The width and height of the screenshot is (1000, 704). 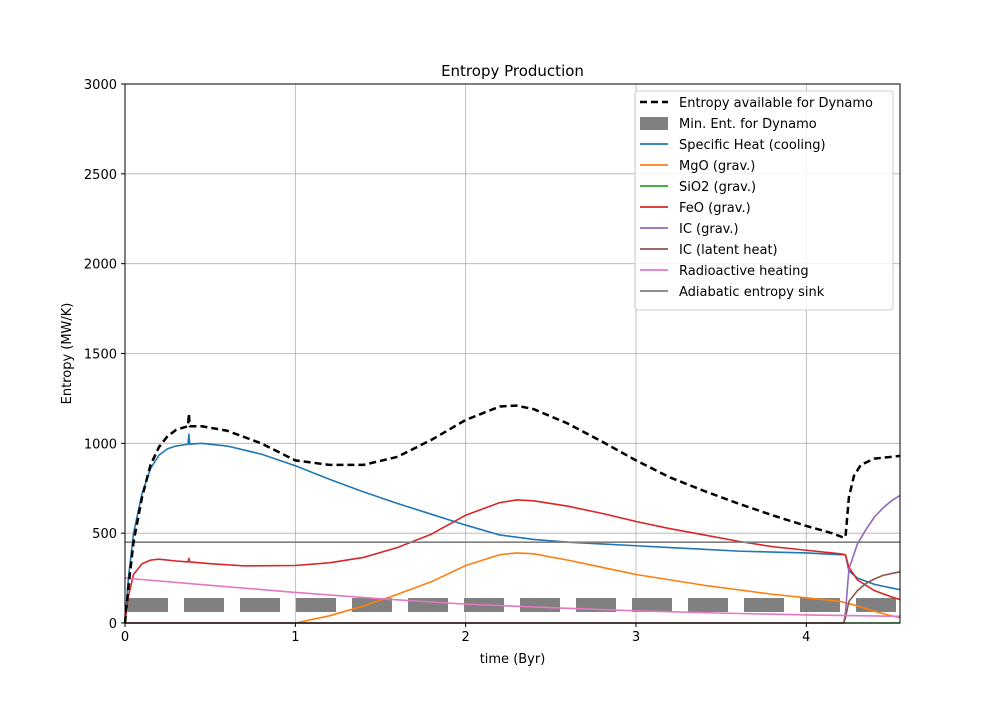 I want to click on legend-item-radioactive-heating: Radioactive heating, so click(x=724, y=271).